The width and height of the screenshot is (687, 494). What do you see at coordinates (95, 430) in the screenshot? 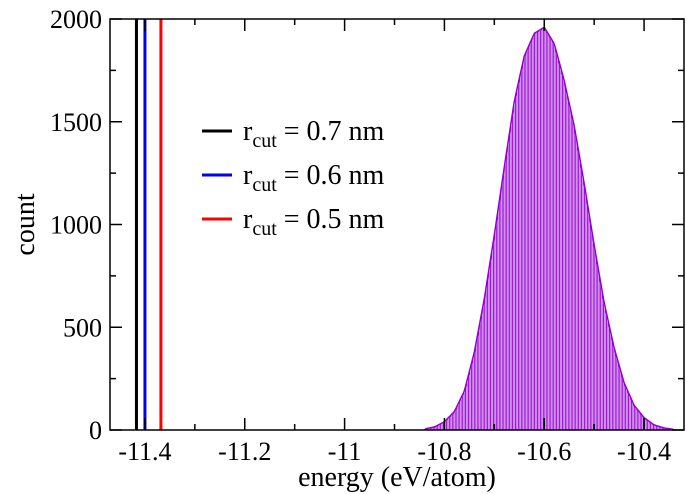
I see `y-tick-label: 0` at bounding box center [95, 430].